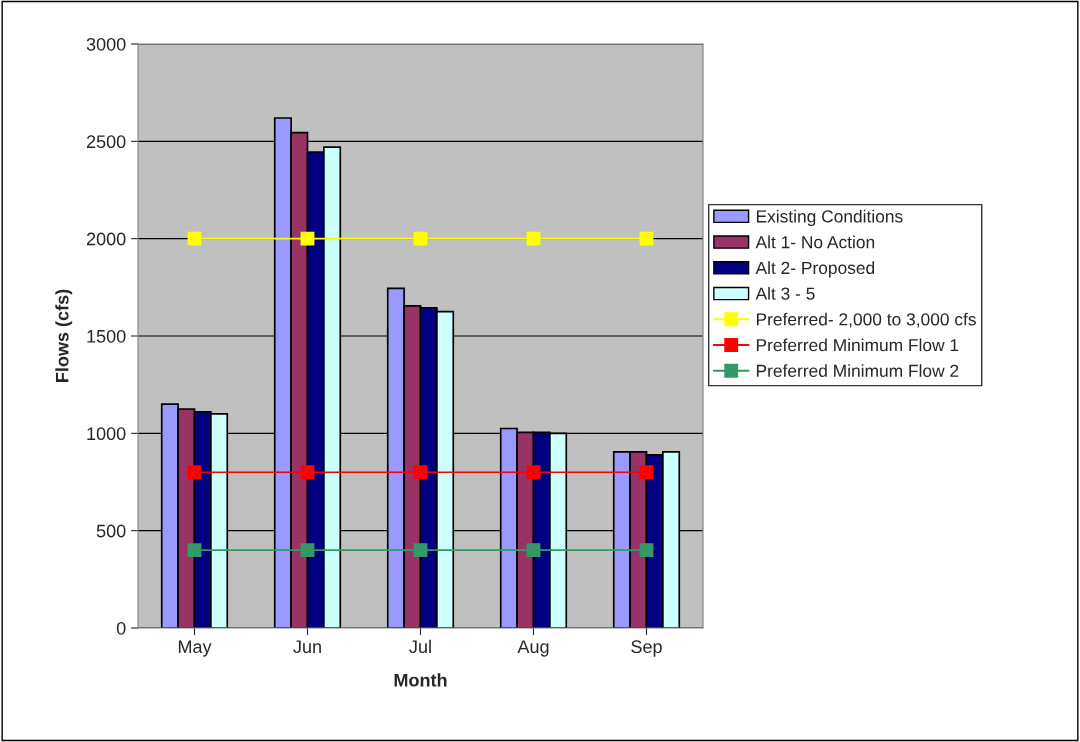  Describe the element at coordinates (106, 434) in the screenshot. I see `y-tick-label: 1000` at that location.